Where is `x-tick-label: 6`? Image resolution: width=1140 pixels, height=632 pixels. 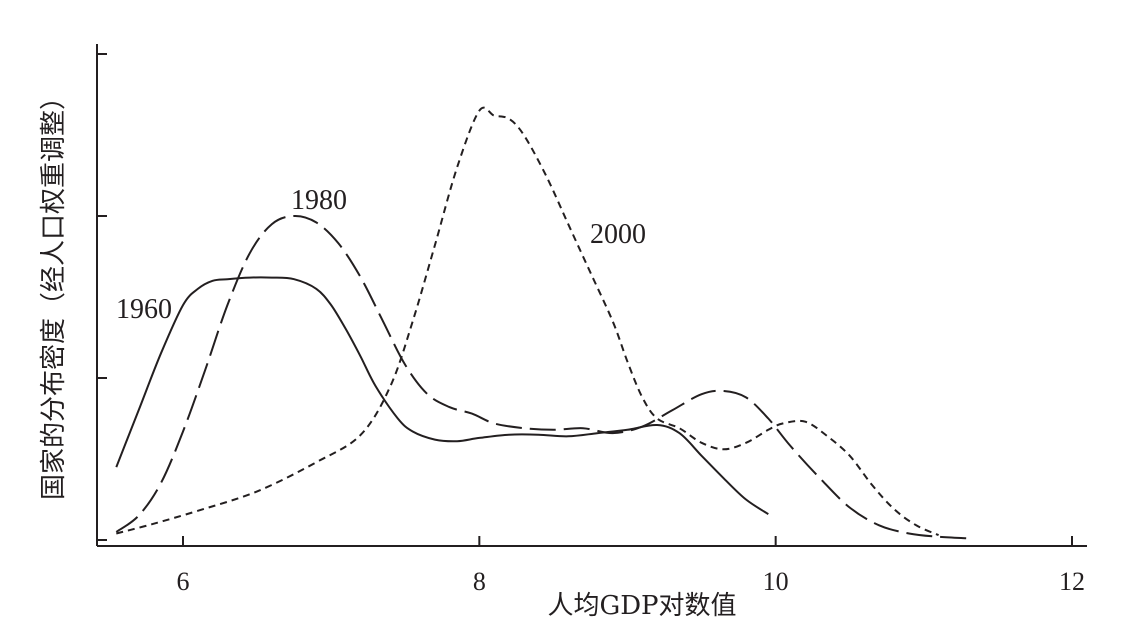
x-tick-label: 6 is located at coordinates (183, 581).